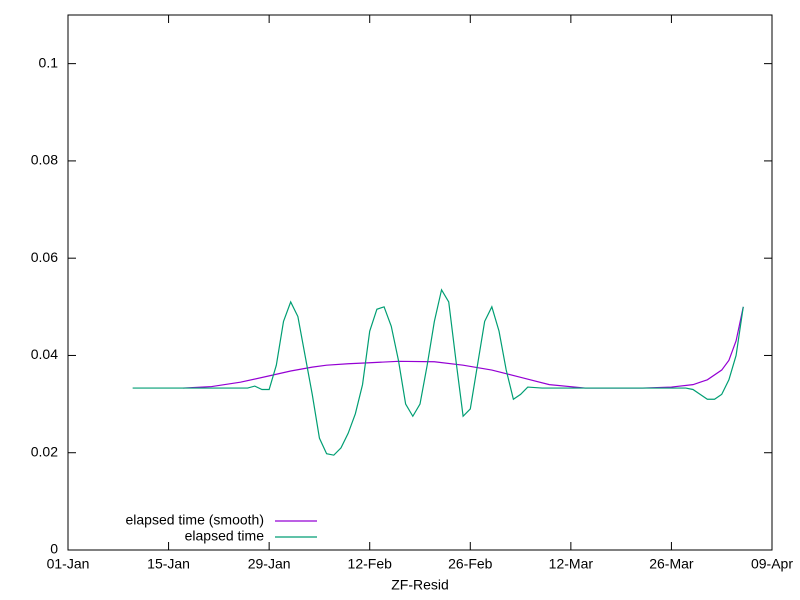 This screenshot has height=600, width=800. I want to click on x-tick-label: 29-Jan, so click(269, 564).